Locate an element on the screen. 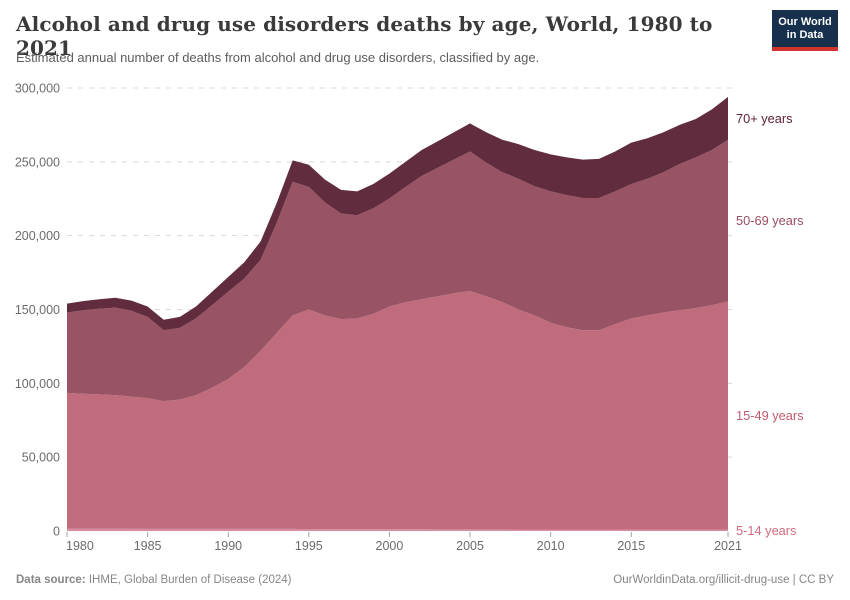 Image resolution: width=850 pixels, height=600 pixels. y-axis-label: 250,000 is located at coordinates (37, 162).